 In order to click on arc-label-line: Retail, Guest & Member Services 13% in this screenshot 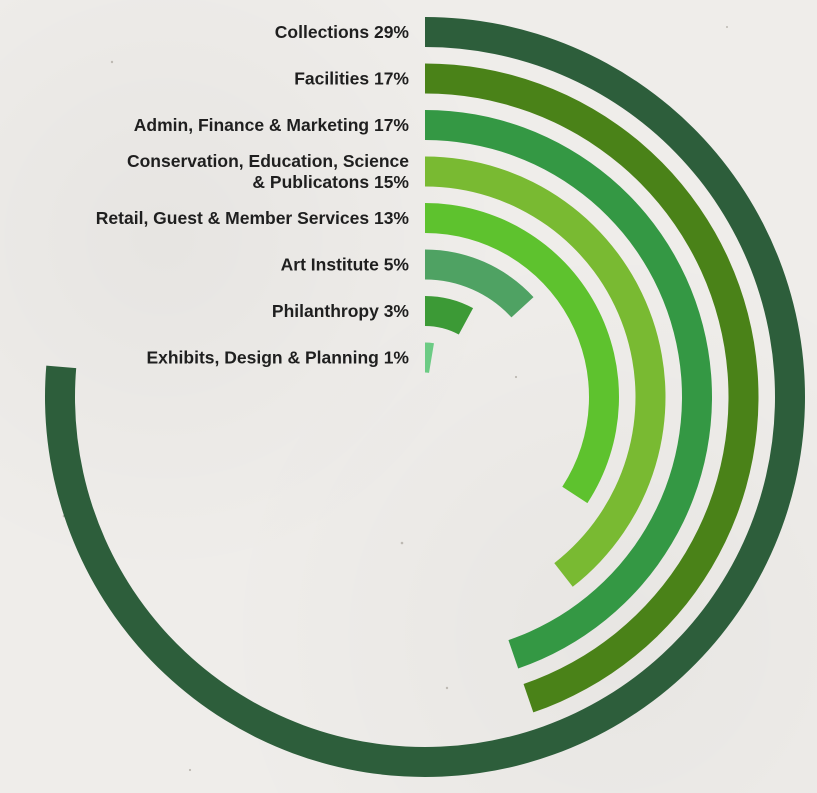, I will do `click(253, 218)`.